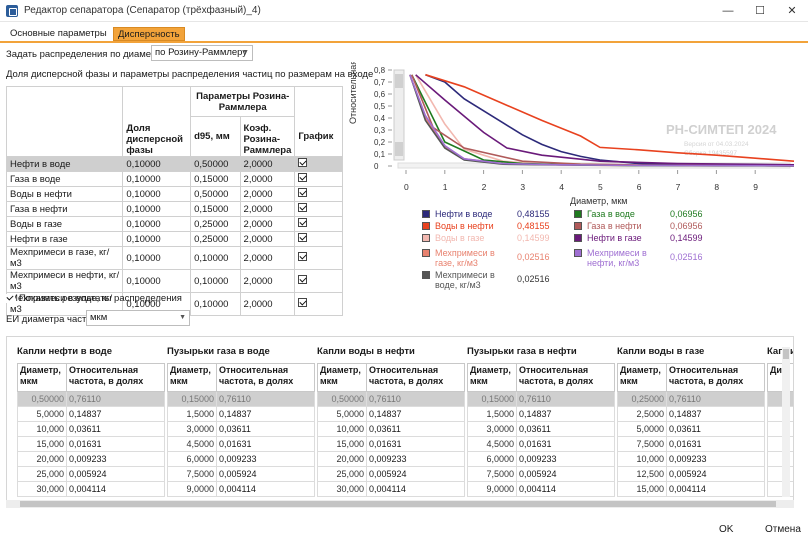  I want to click on minimize-button: —, so click(728, 11).